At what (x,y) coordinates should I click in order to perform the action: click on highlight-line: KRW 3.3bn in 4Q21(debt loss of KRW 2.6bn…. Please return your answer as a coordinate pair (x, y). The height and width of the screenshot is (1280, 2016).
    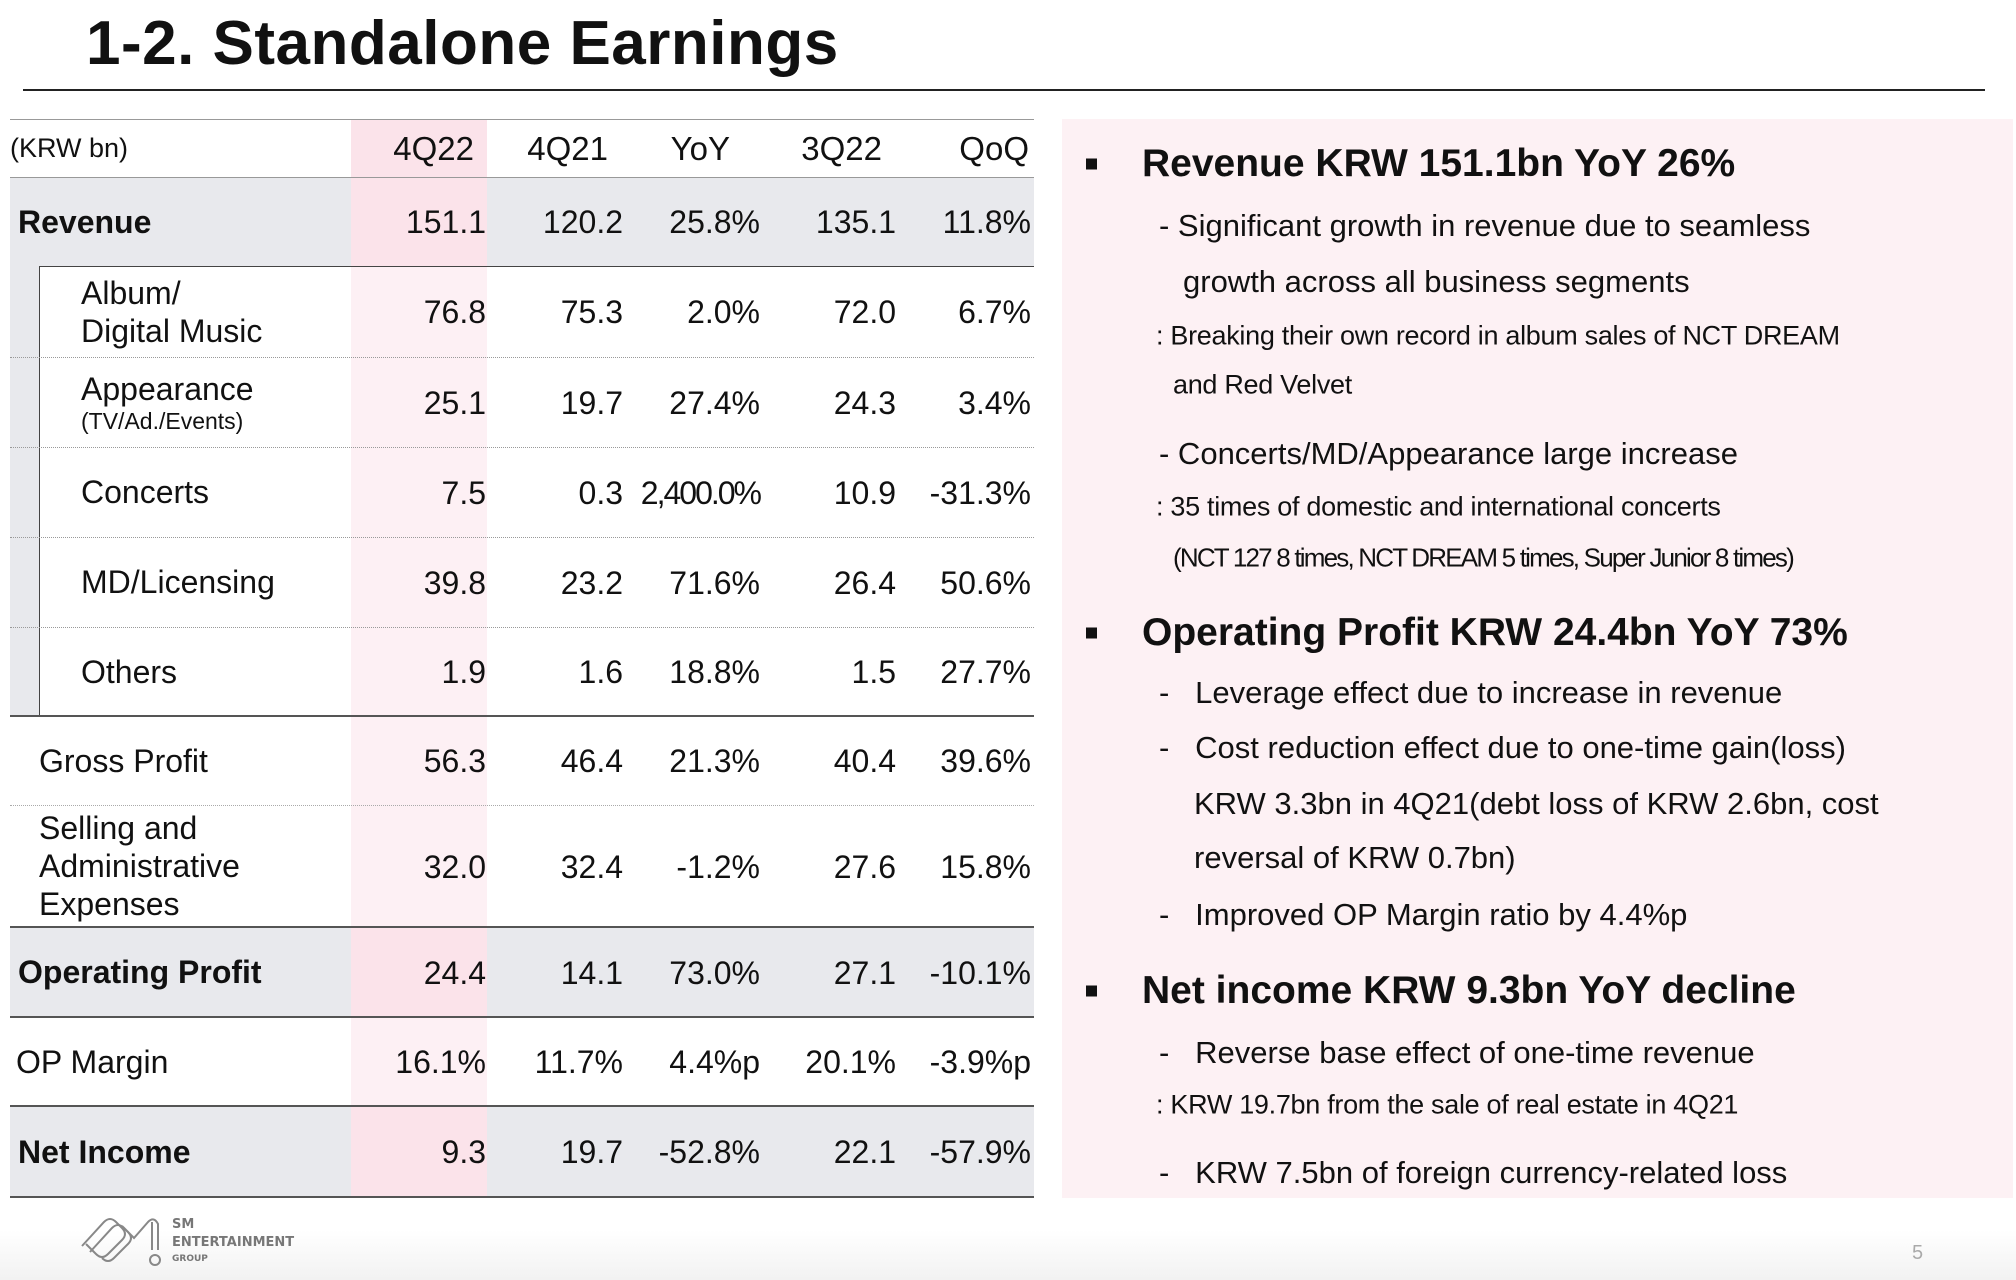
    Looking at the image, I should click on (1536, 803).